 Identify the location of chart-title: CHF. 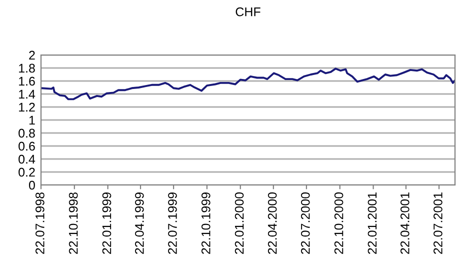
(248, 11).